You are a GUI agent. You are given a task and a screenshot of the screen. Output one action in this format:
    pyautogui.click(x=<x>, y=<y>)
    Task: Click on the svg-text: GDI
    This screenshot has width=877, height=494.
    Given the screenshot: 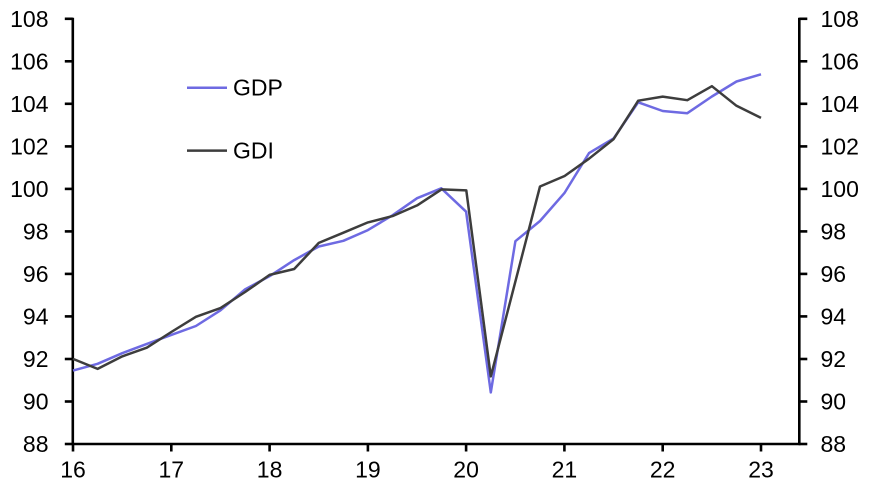 What is the action you would take?
    pyautogui.click(x=253, y=151)
    